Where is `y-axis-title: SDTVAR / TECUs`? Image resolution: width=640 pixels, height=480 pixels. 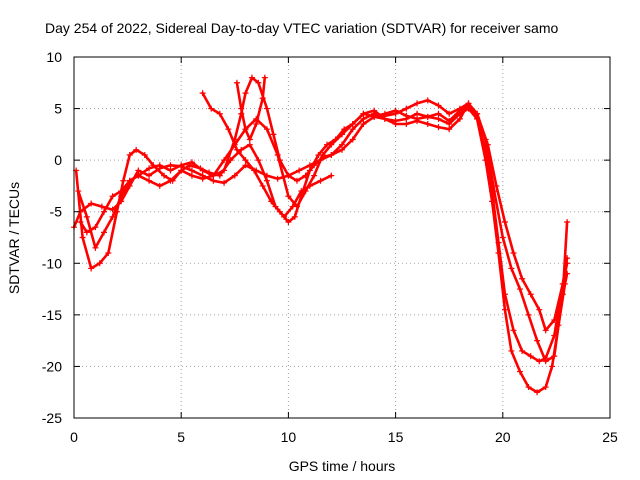
y-axis-title: SDTVAR / TECUs is located at coordinates (14, 238).